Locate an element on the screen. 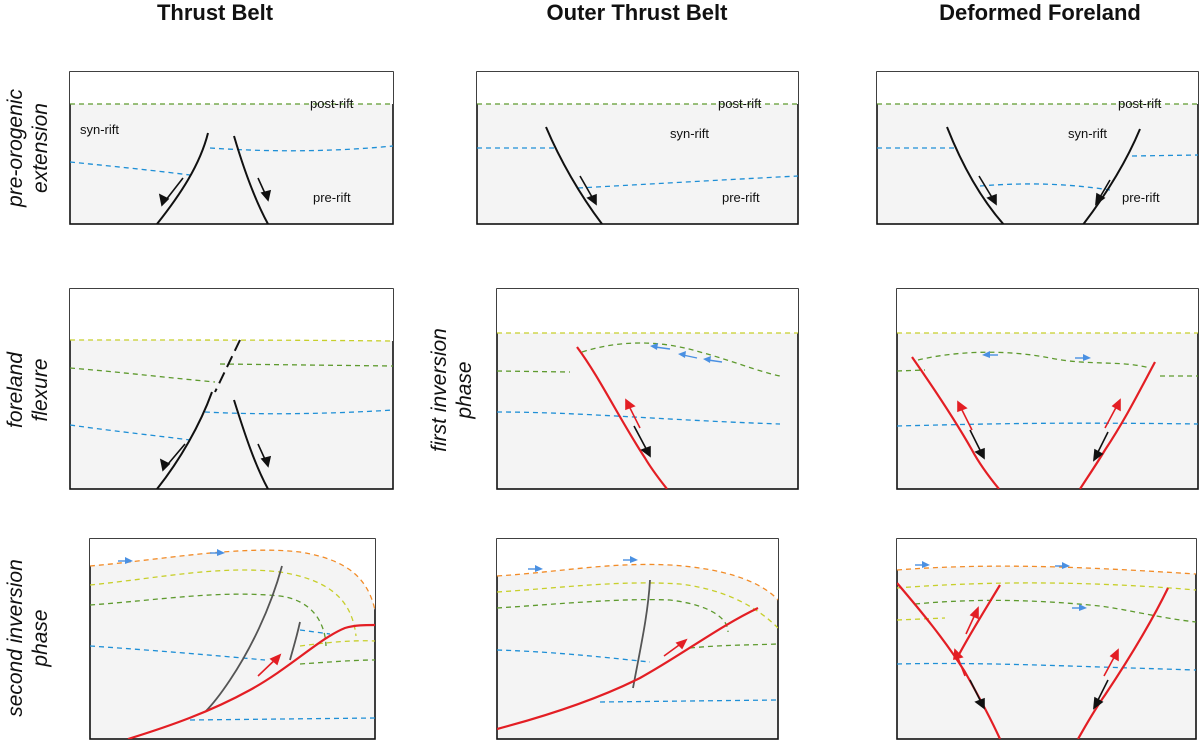 The height and width of the screenshot is (740, 1200). reactivated-fault-right is located at coordinates (1117, 425).